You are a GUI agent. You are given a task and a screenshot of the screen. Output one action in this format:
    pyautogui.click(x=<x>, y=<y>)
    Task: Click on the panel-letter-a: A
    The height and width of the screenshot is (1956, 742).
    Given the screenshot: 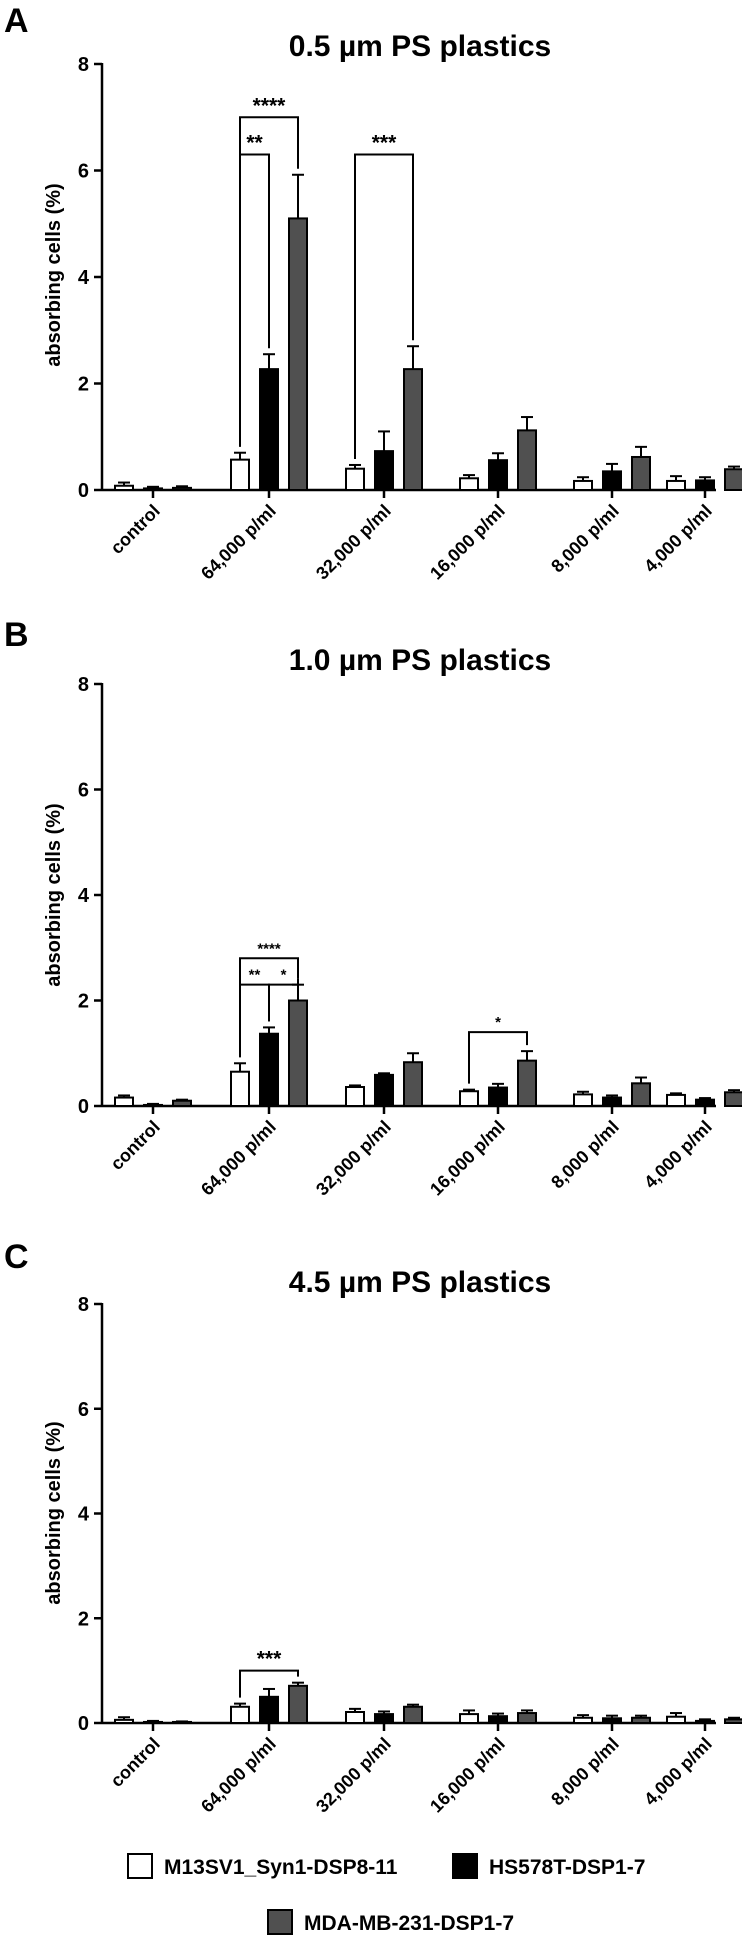 What is the action you would take?
    pyautogui.click(x=16, y=21)
    